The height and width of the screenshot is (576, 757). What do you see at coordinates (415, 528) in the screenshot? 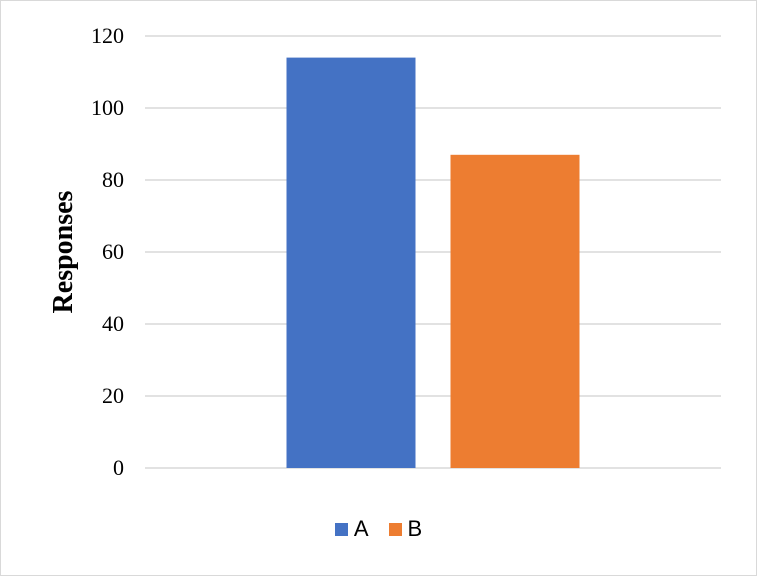
I see `legend-label: B` at bounding box center [415, 528].